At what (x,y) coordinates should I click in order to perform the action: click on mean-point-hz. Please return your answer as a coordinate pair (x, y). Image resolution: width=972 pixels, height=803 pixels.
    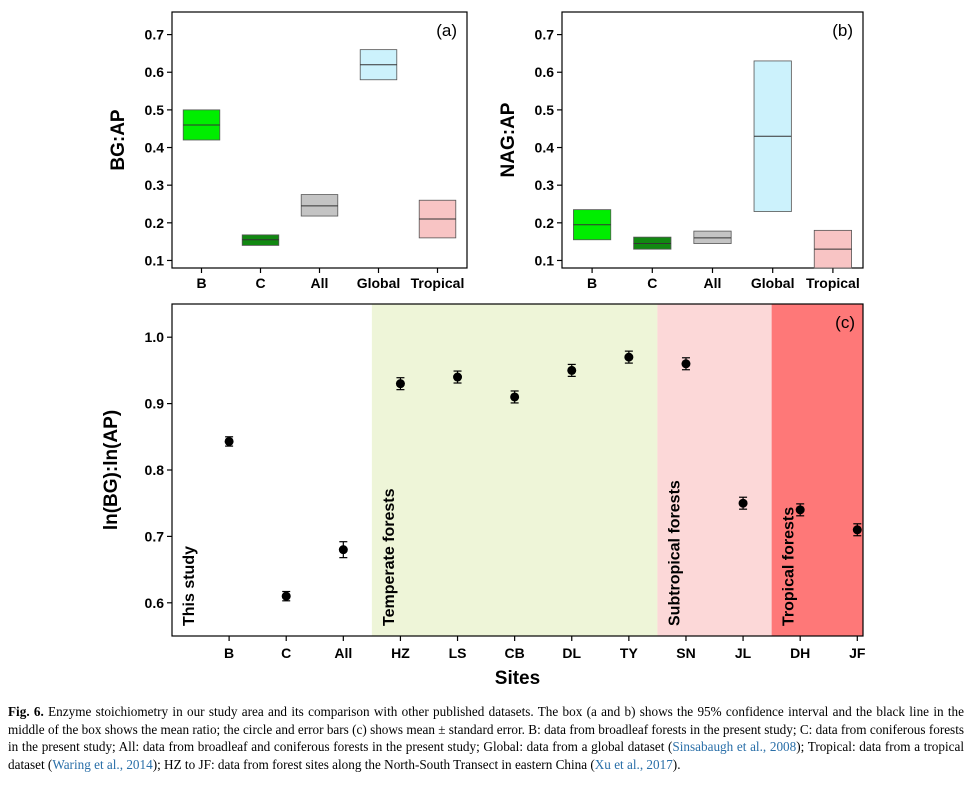
    Looking at the image, I should click on (400, 384).